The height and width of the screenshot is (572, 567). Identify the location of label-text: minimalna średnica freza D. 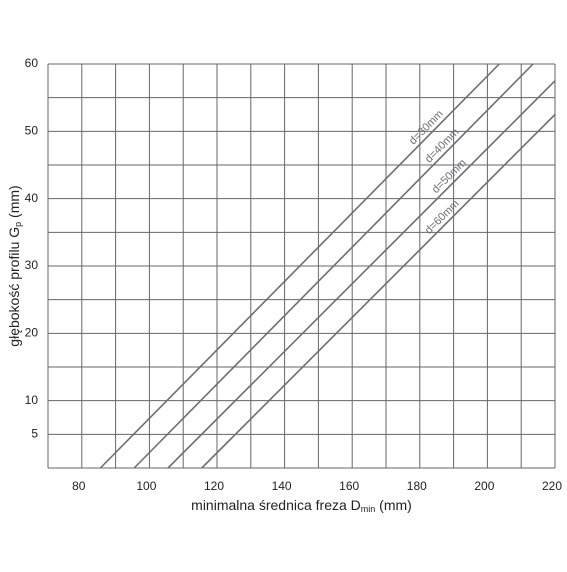
(276, 505).